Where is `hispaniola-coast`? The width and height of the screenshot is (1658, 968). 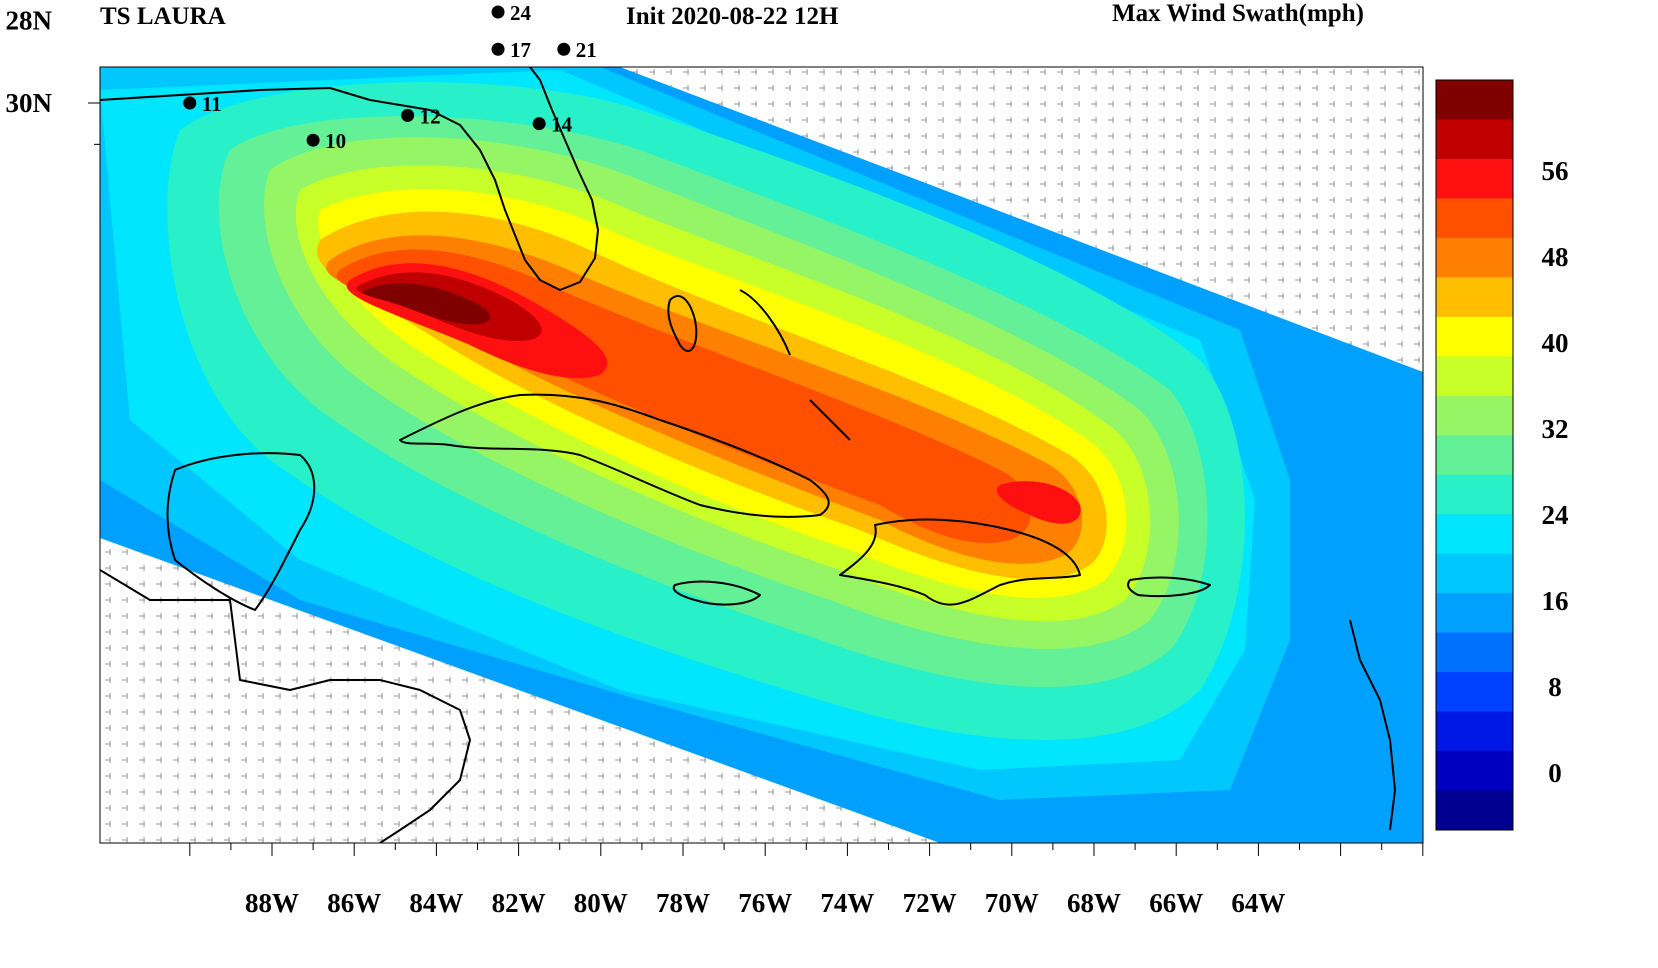 hispaniola-coast is located at coordinates (960, 562).